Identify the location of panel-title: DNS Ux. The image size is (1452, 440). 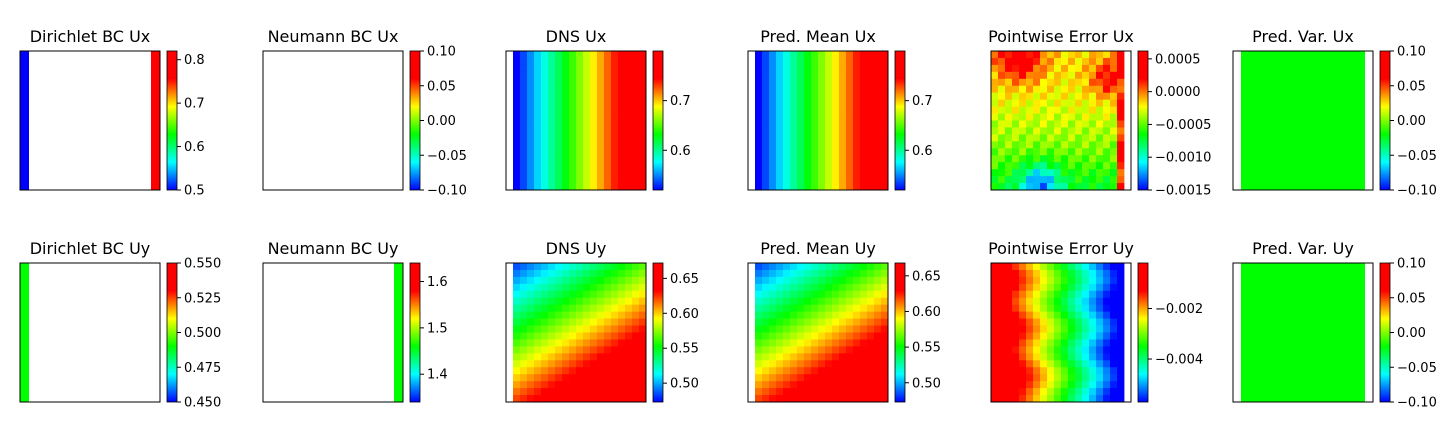
(576, 36).